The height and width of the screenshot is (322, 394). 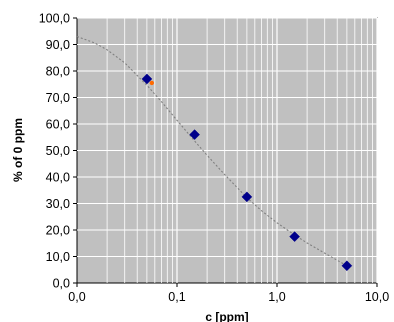 I want to click on x-axis-title: c [ppm], so click(x=226, y=316).